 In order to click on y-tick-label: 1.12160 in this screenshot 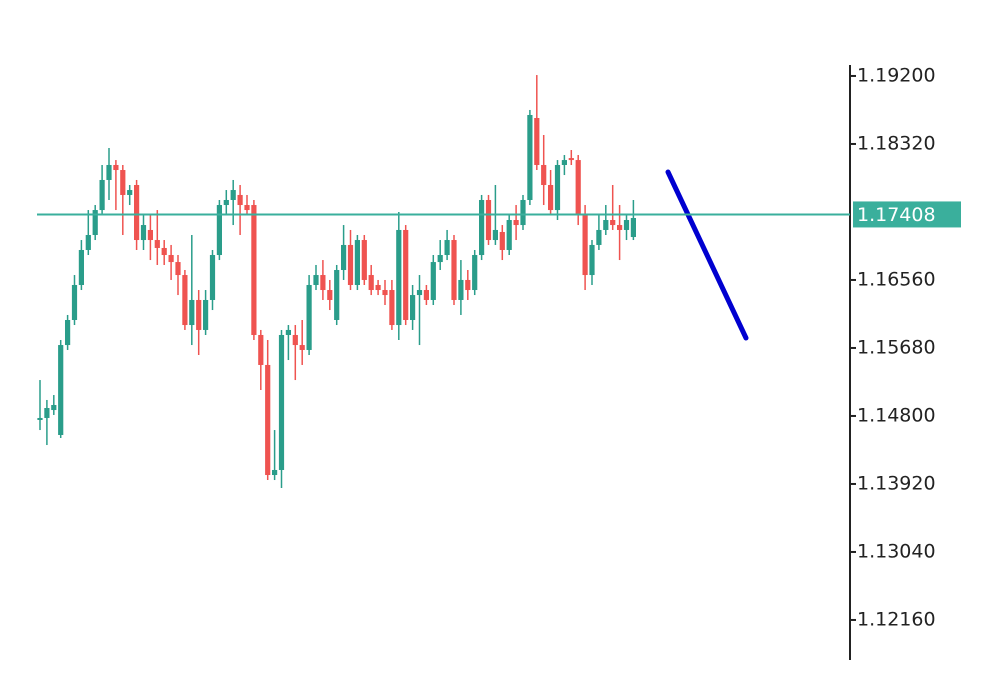, I will do `click(896, 619)`.